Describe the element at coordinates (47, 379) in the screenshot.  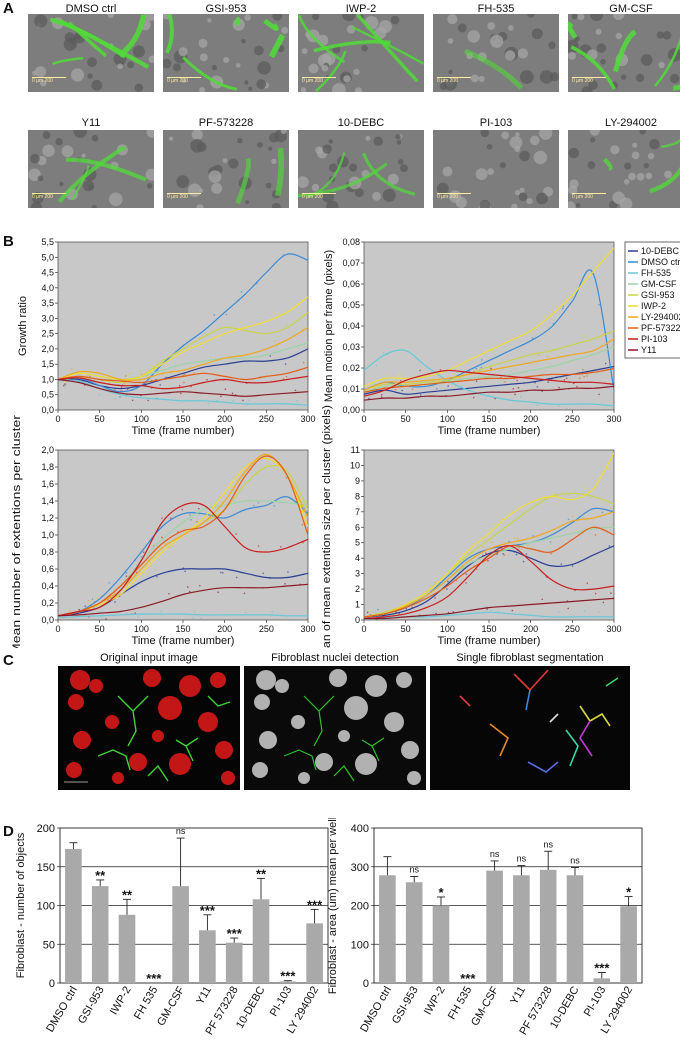
I see `y-tick-label: 1,0` at that location.